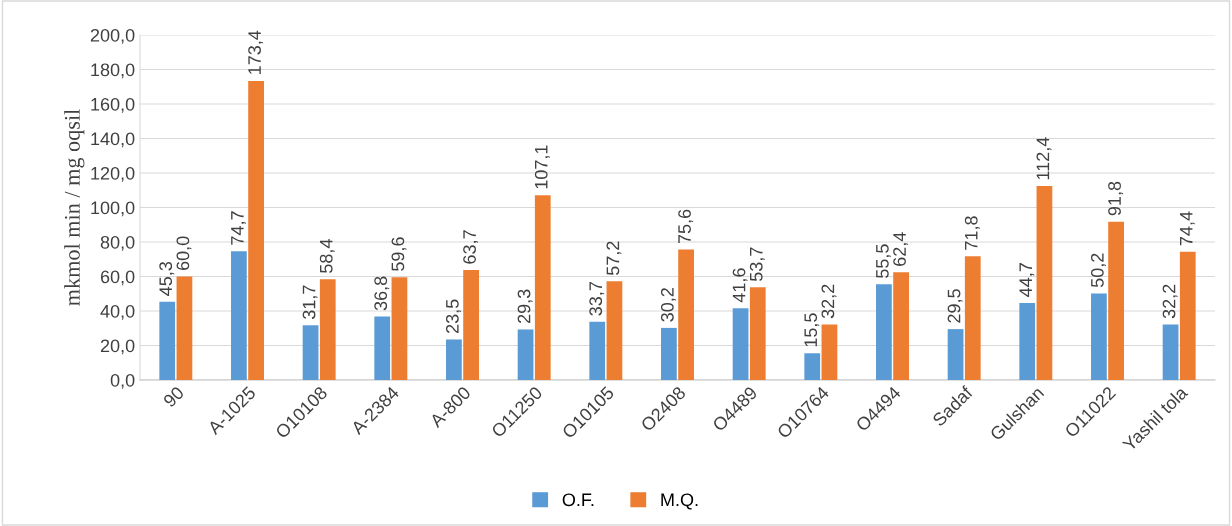 Image resolution: width=1232 pixels, height=526 pixels. What do you see at coordinates (184, 253) in the screenshot?
I see `data-label: 60,0` at bounding box center [184, 253].